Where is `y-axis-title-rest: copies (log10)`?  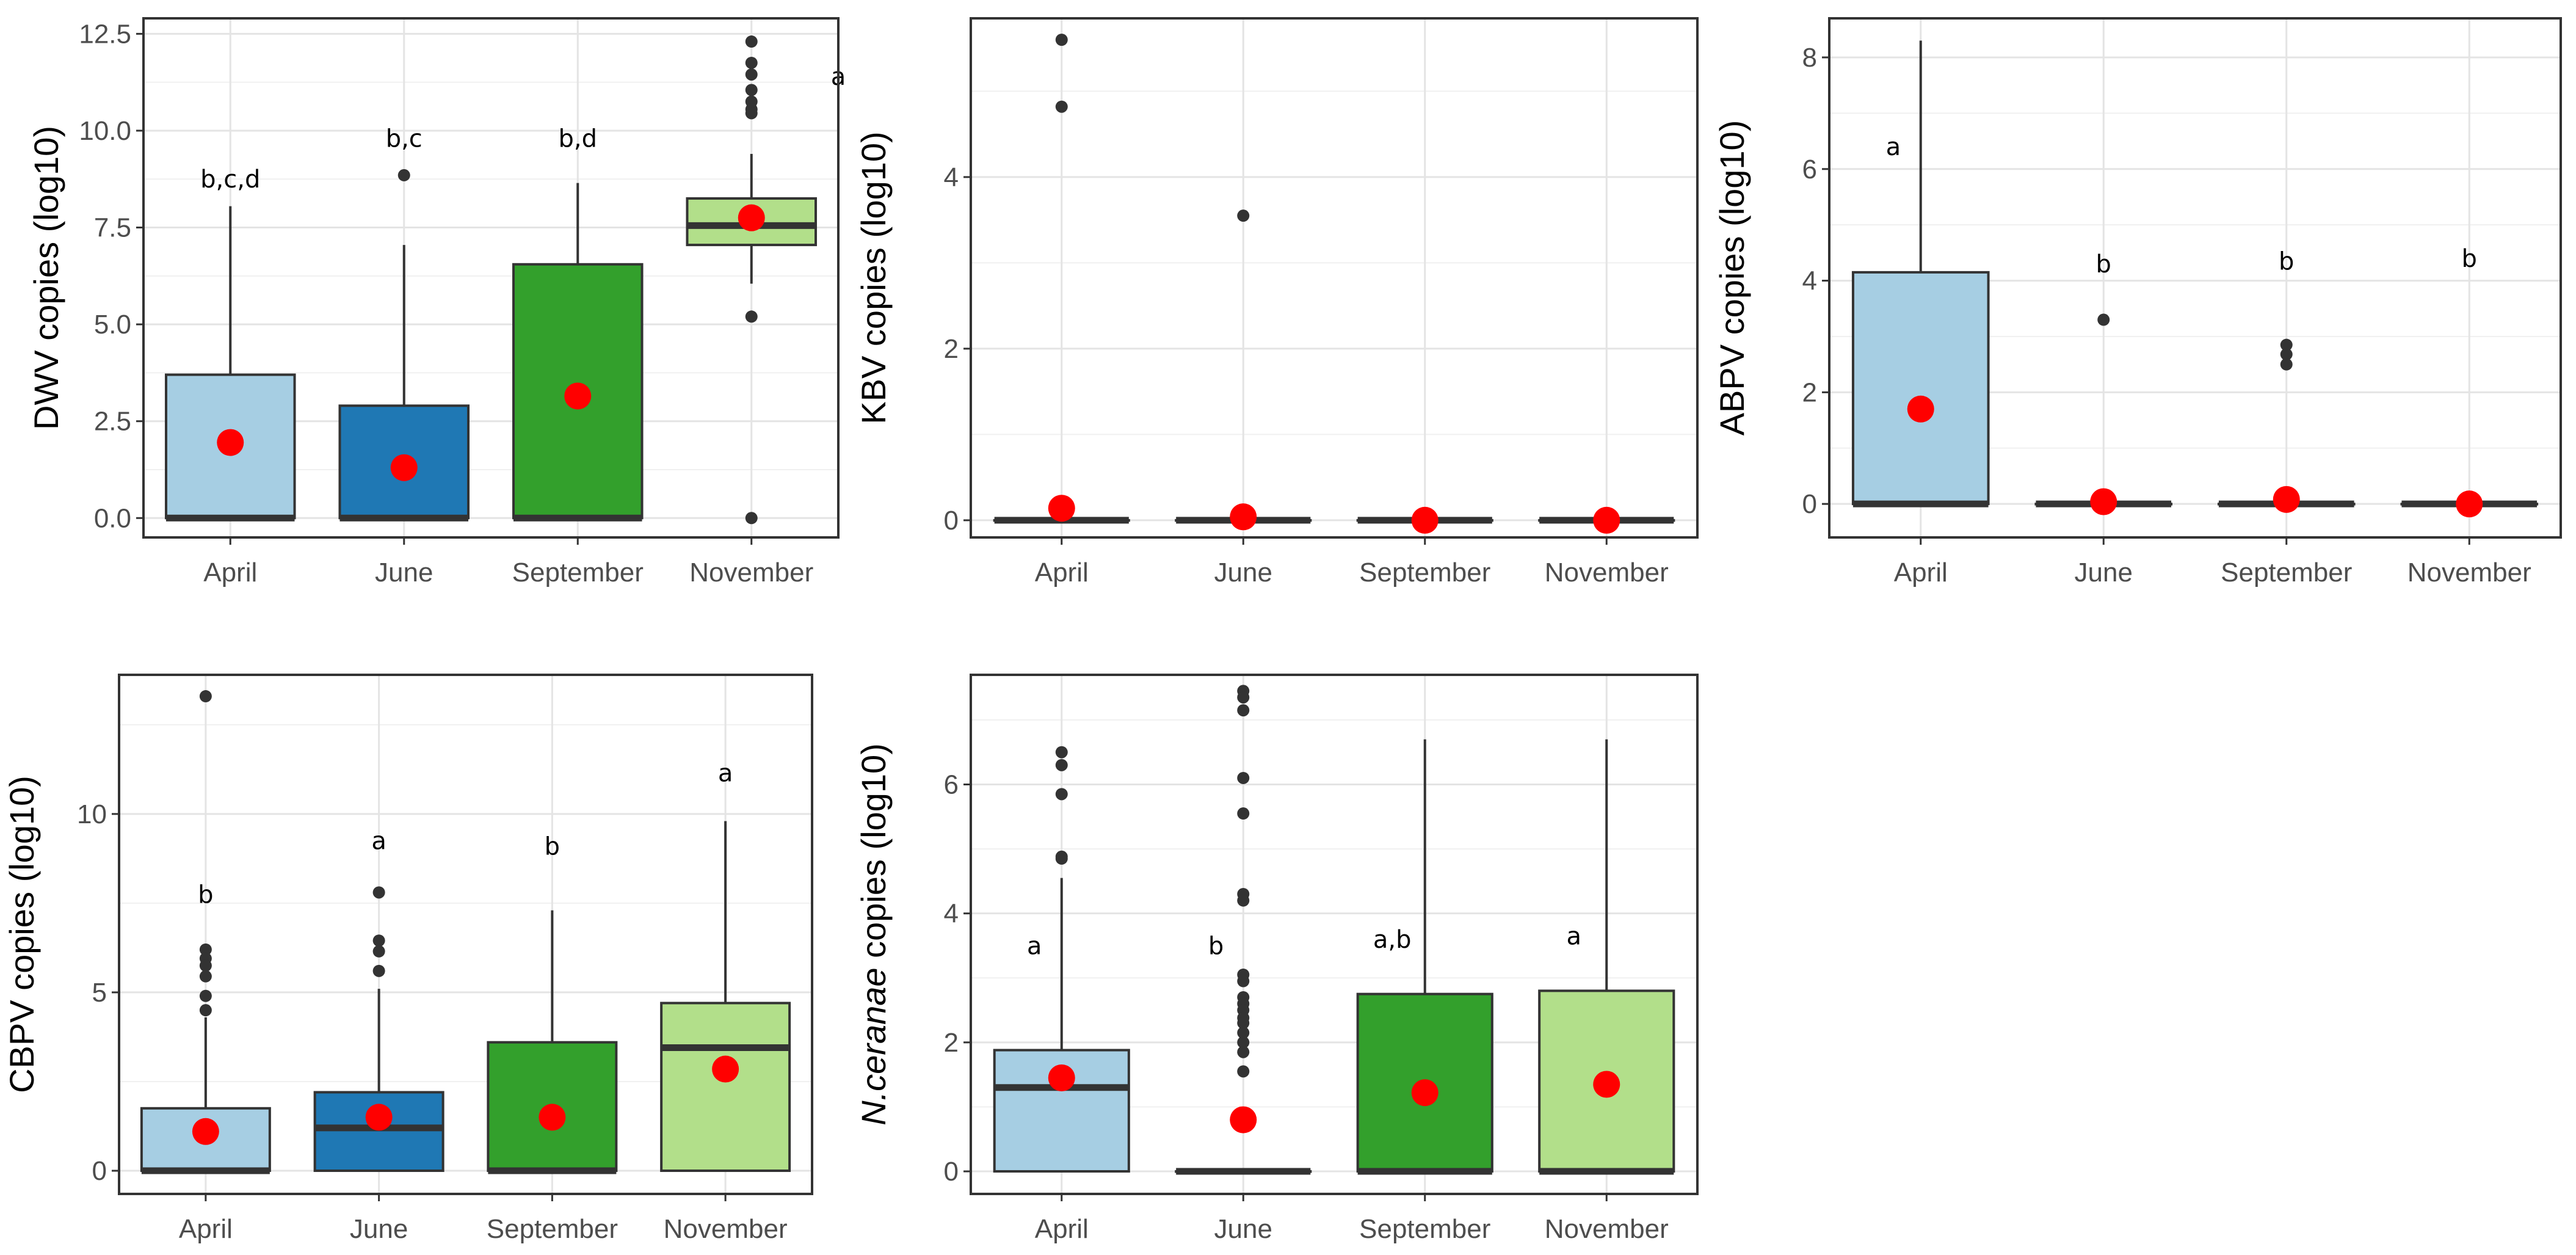
y-axis-title-rest: copies (log10) is located at coordinates (873, 855).